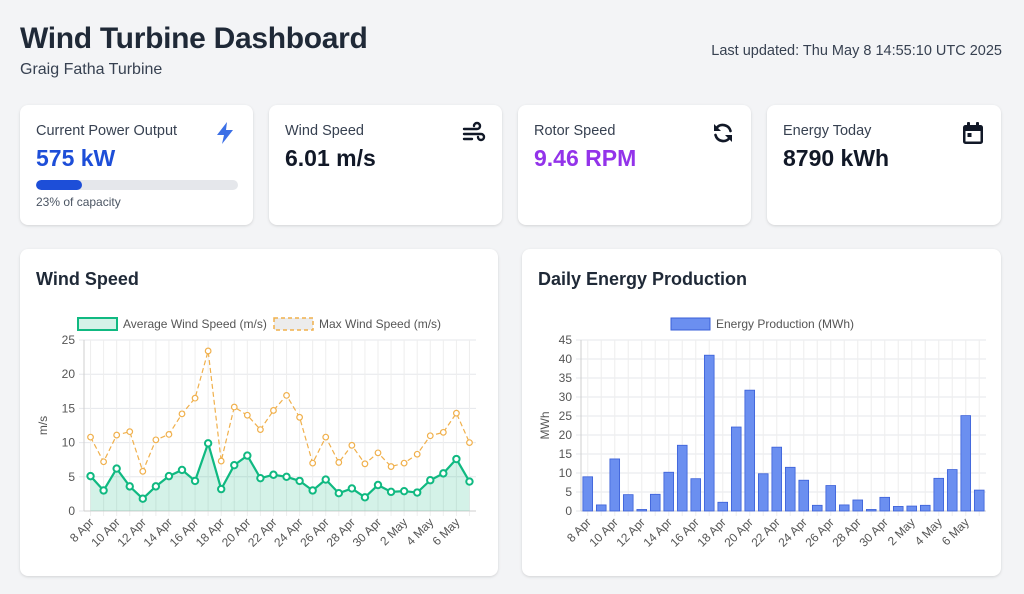 This screenshot has width=1024, height=594. I want to click on legend-label-max: Max Wind Speed (m/s), so click(380, 324).